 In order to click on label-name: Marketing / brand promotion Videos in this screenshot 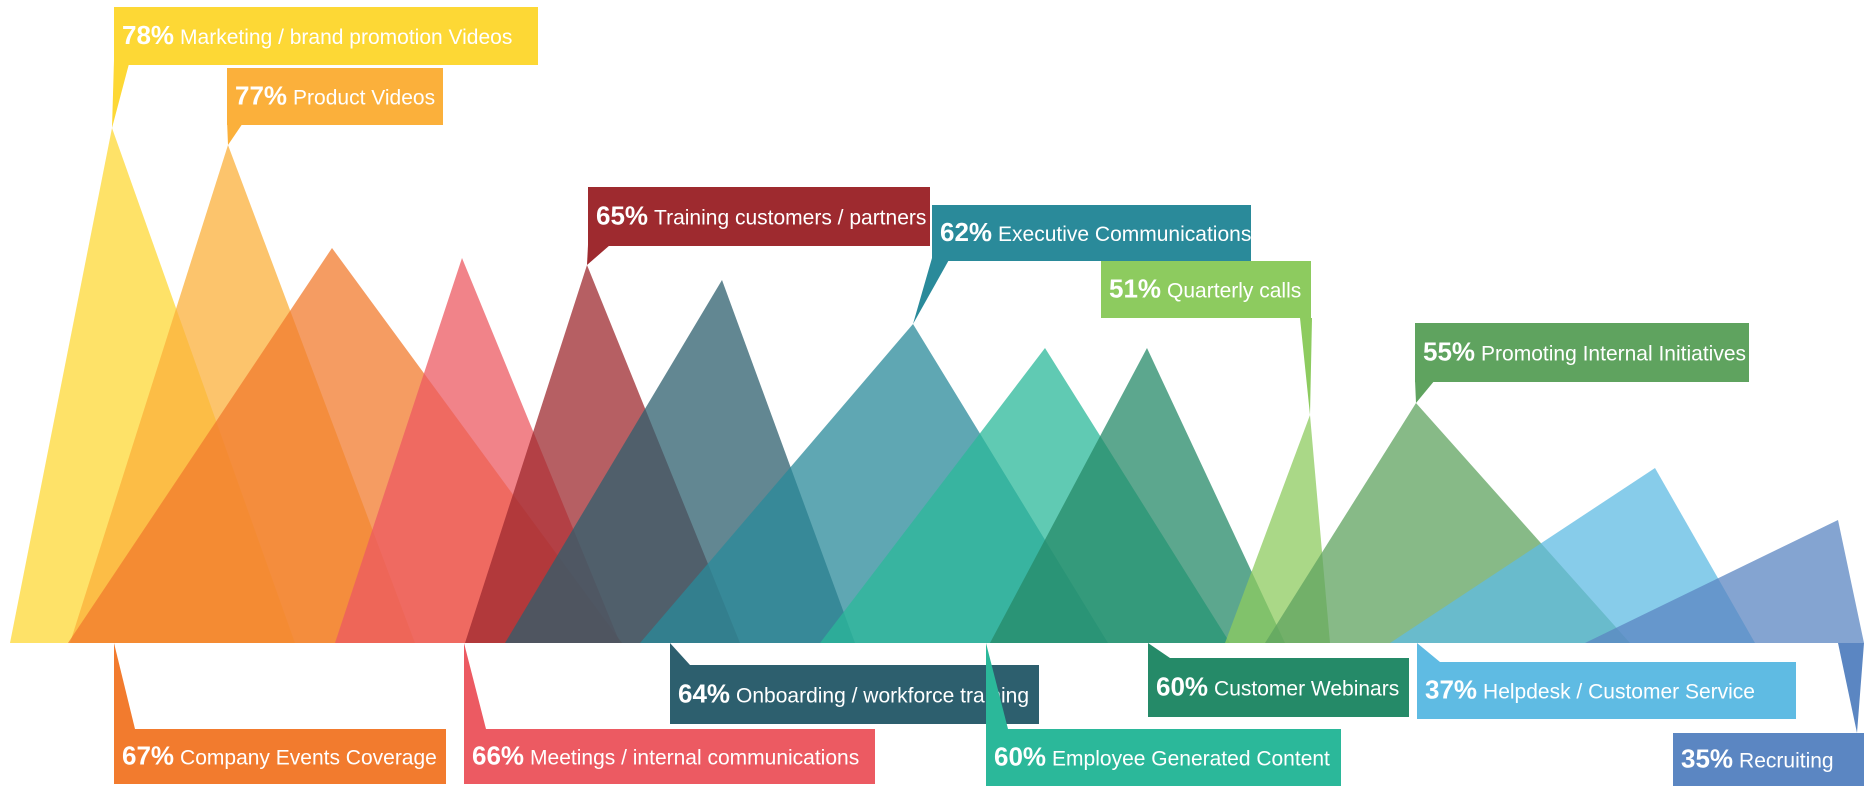, I will do `click(346, 37)`.